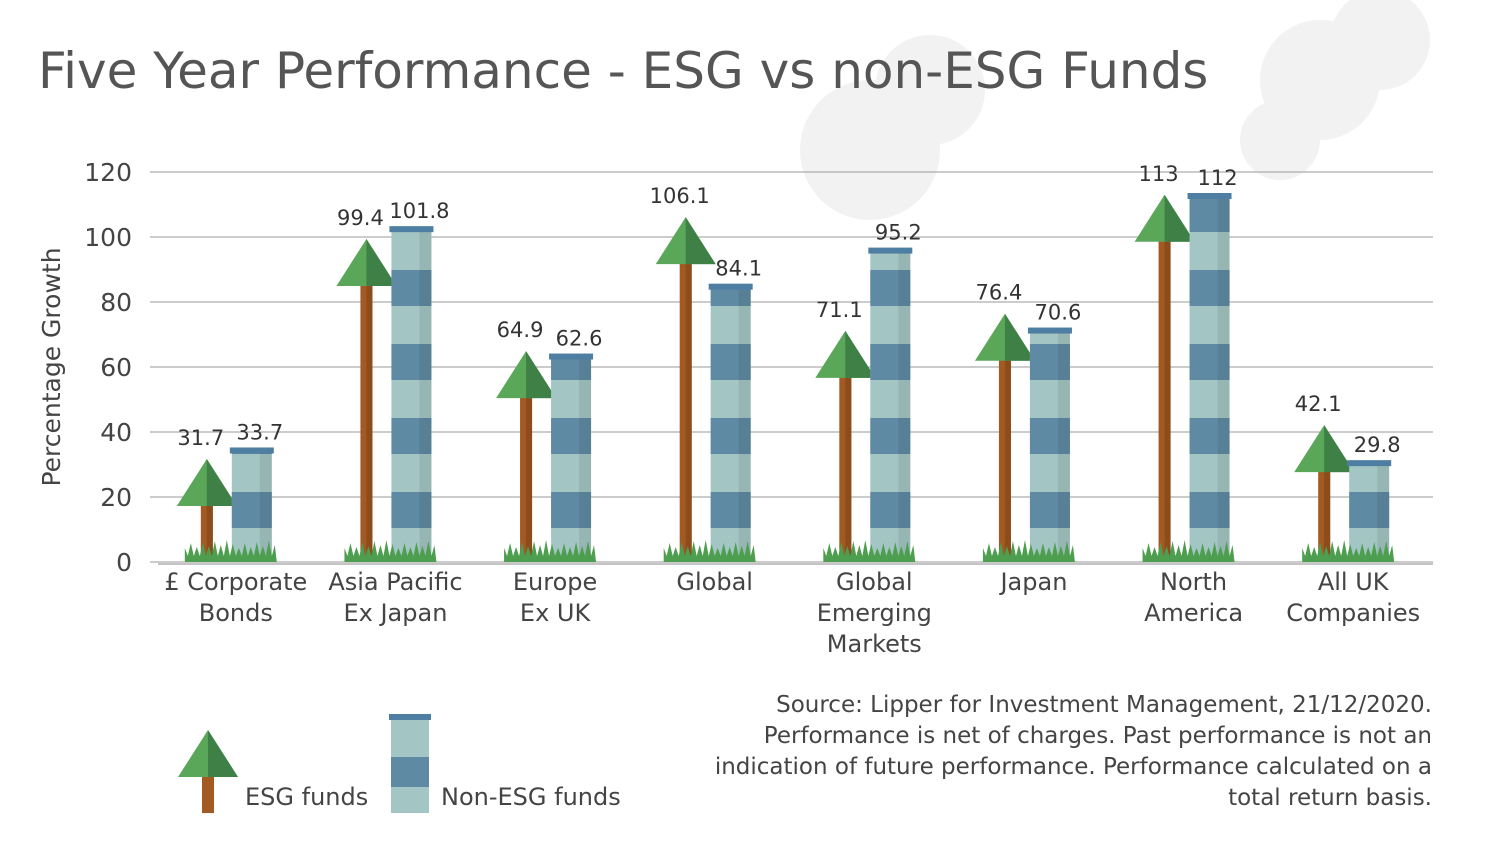 The height and width of the screenshot is (845, 1500). I want to click on category-group: 76.4 70.6 Japan, so click(1028, 438).